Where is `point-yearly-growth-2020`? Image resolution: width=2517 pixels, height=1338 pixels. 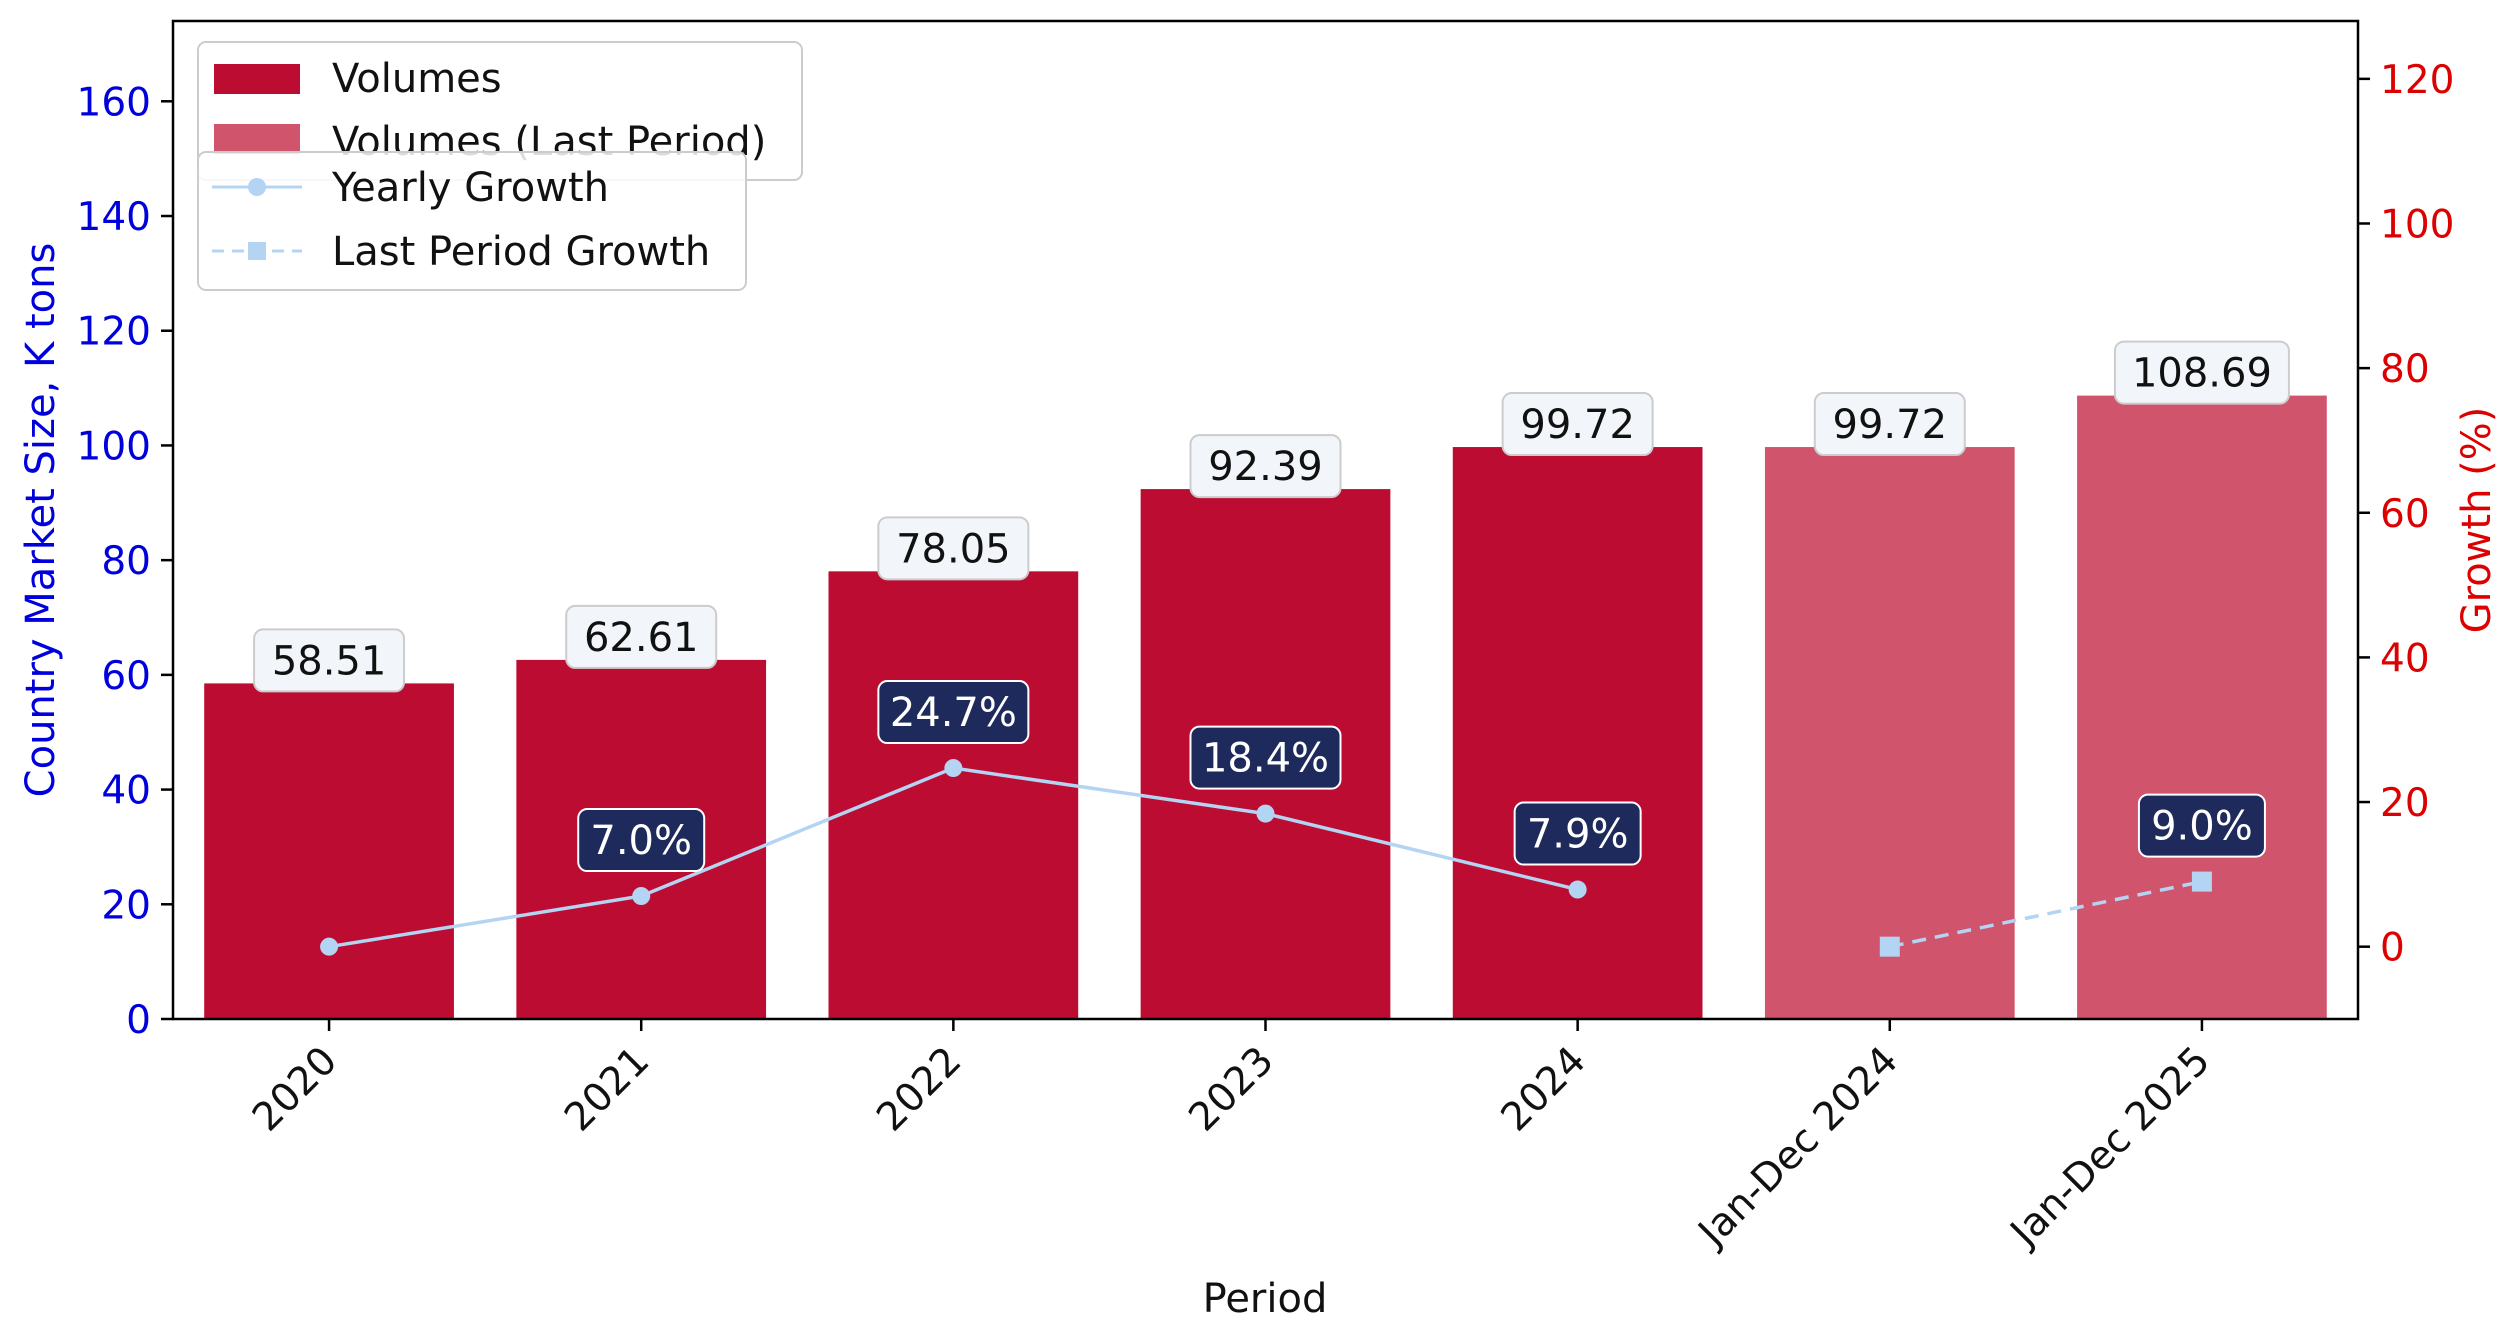
point-yearly-growth-2020 is located at coordinates (329, 946).